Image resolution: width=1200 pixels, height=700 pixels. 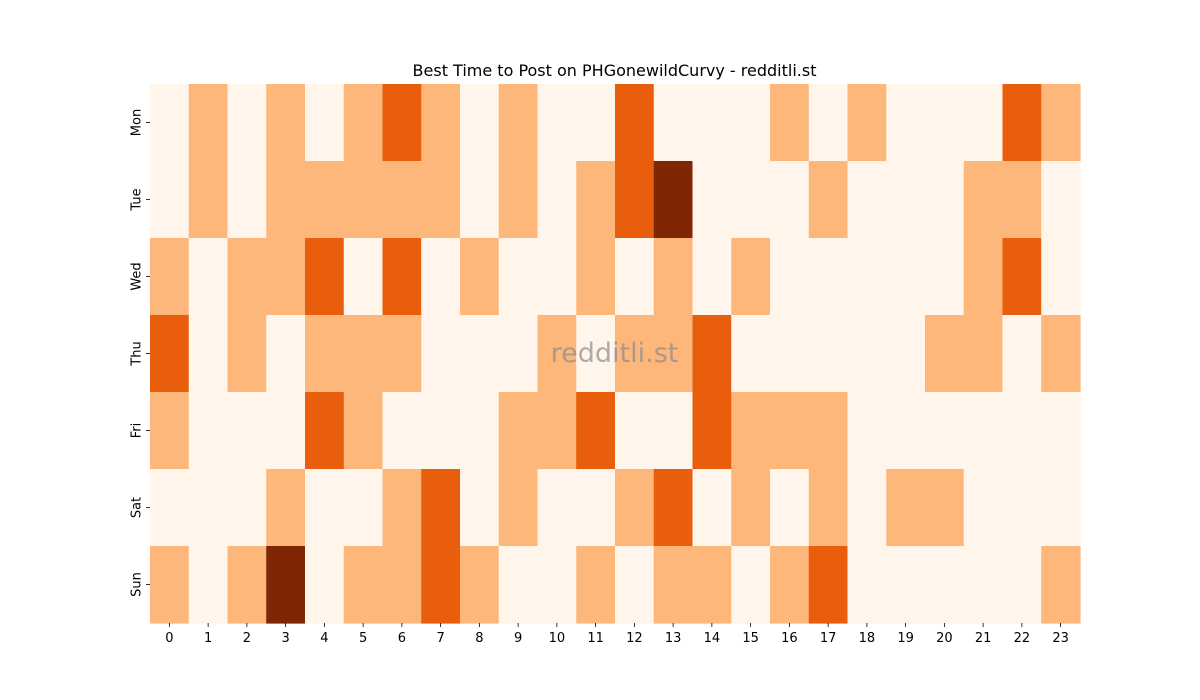 What do you see at coordinates (557, 638) in the screenshot?
I see `x-tick-label: 10` at bounding box center [557, 638].